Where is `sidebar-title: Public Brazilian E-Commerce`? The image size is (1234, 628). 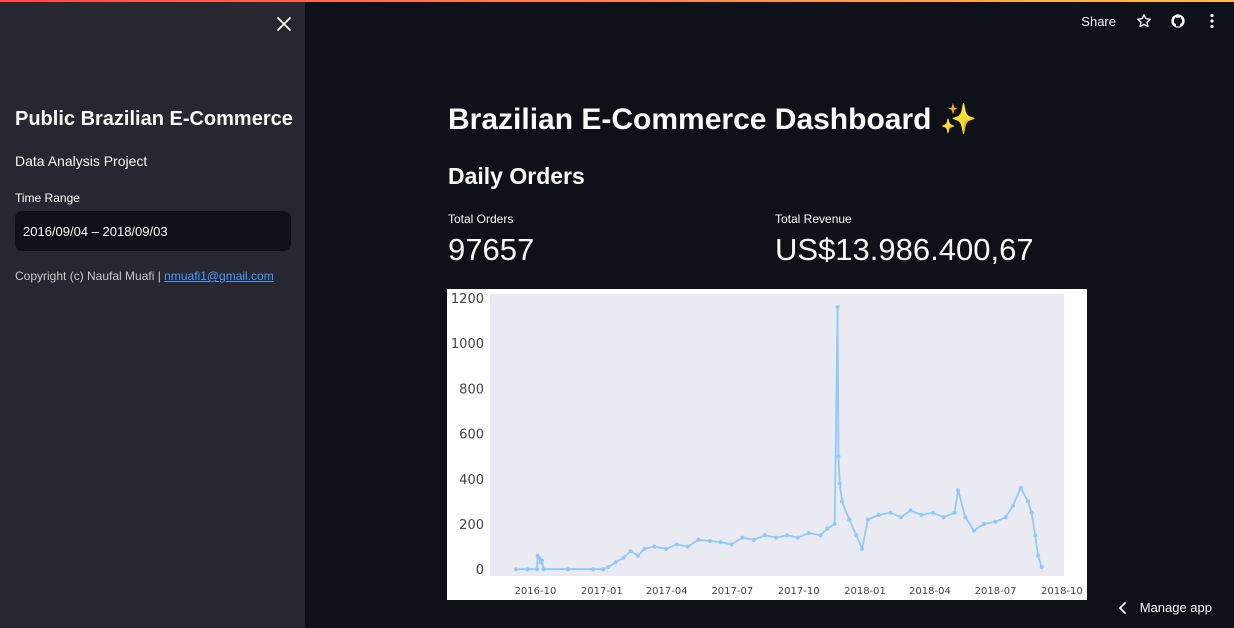 sidebar-title: Public Brazilian E-Commerce is located at coordinates (154, 119).